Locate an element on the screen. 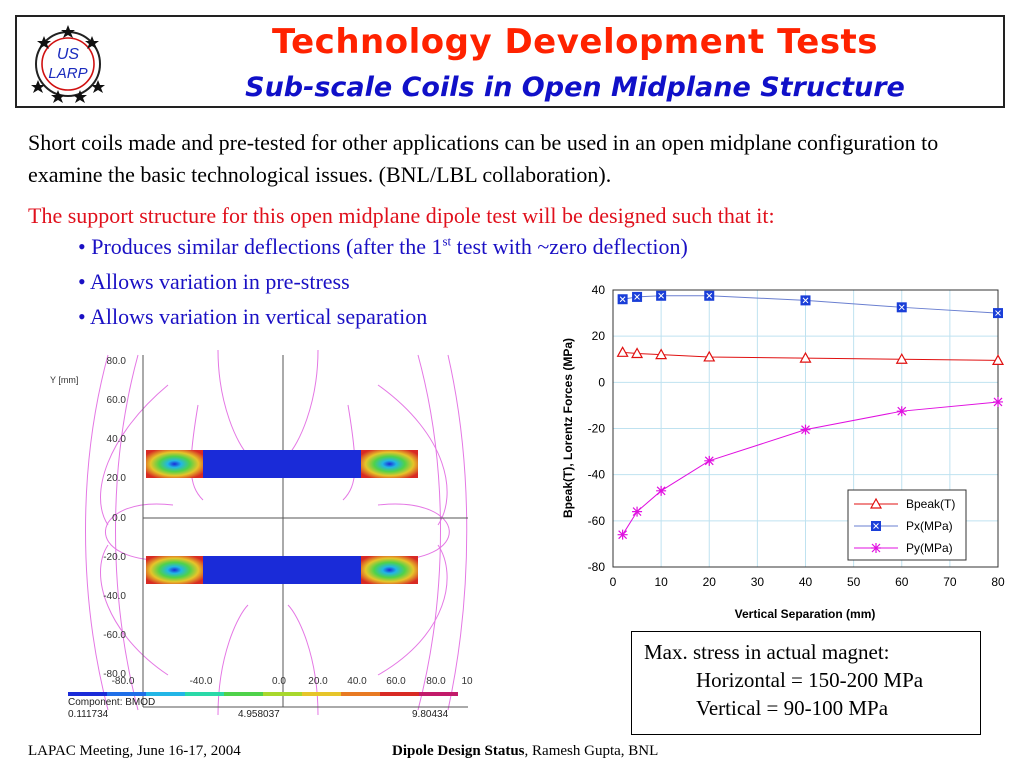  footer-talk-title: Dipole Design Status is located at coordinates (458, 751).